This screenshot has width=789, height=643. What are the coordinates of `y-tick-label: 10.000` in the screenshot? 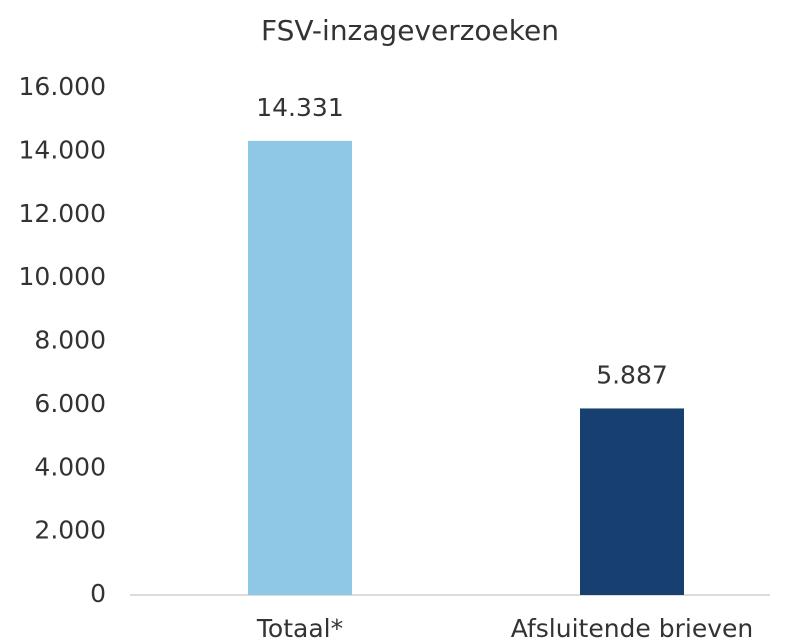 It's located at (62, 276).